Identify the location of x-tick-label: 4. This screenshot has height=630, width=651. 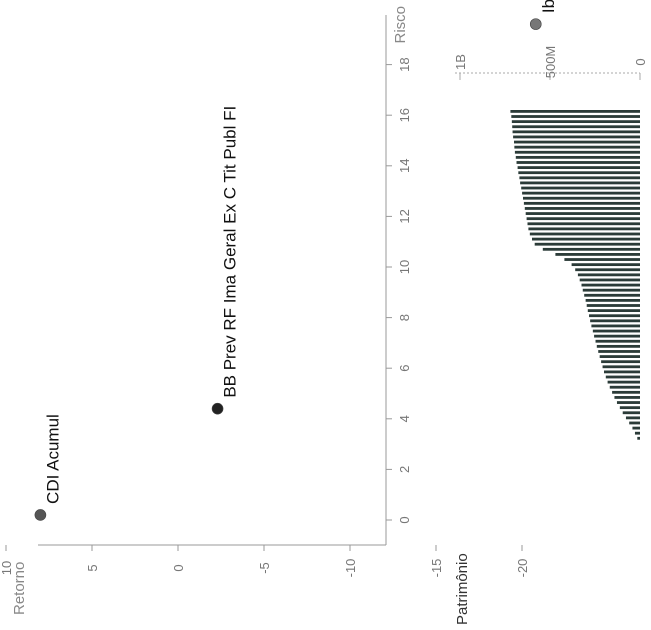
(404, 418).